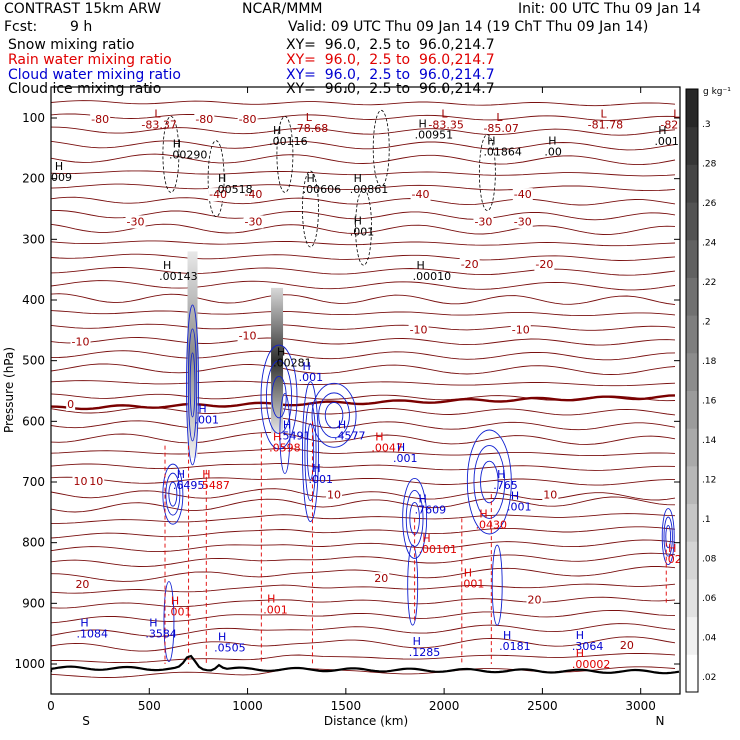  What do you see at coordinates (499, 117) in the screenshot?
I see `min-letter: L` at bounding box center [499, 117].